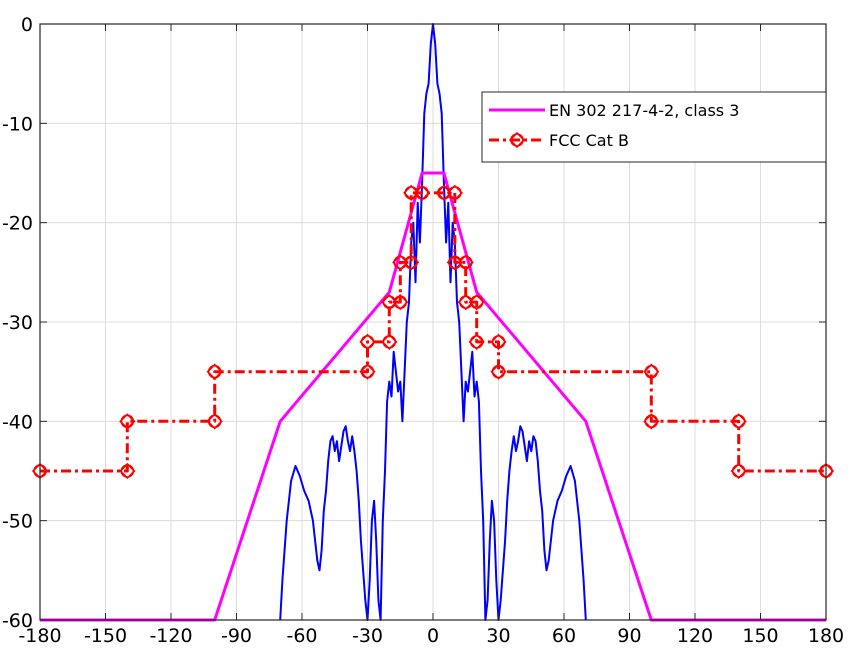 The image size is (854, 668). What do you see at coordinates (589, 140) in the screenshot?
I see `legend-label-fcc: FCC Cat B` at bounding box center [589, 140].